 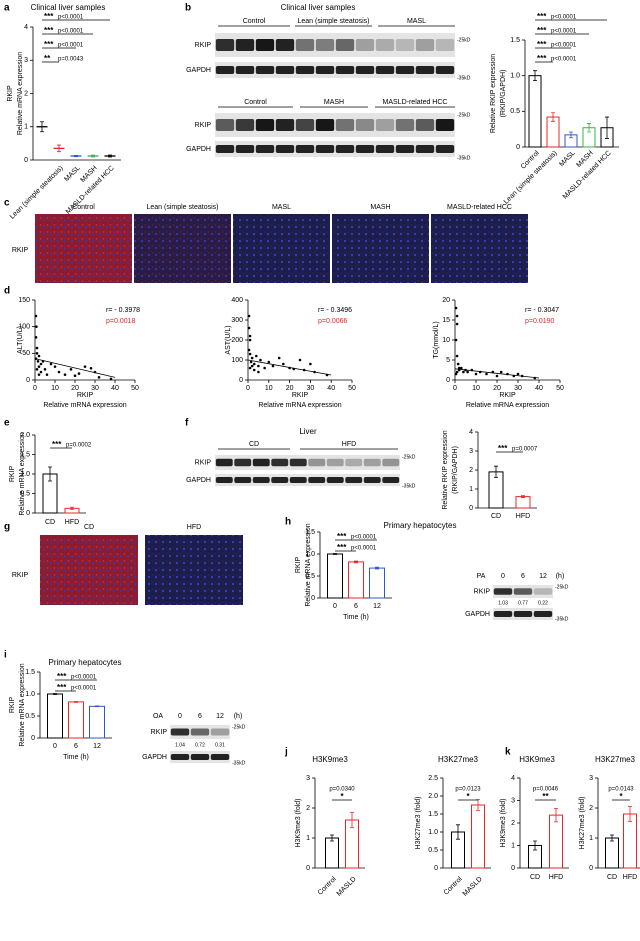 What do you see at coordinates (308, 431) in the screenshot?
I see `panel-title: Liver` at bounding box center [308, 431].